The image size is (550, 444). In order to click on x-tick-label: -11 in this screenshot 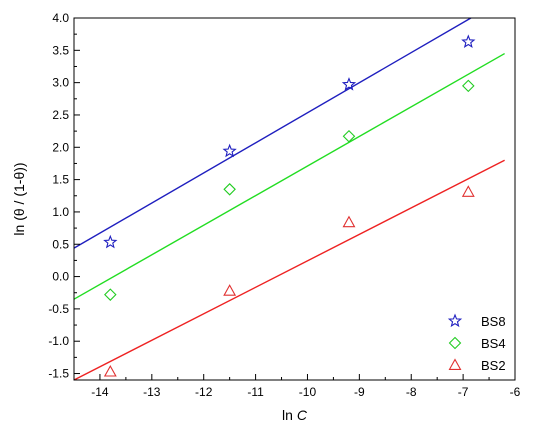, I will do `click(255, 392)`.